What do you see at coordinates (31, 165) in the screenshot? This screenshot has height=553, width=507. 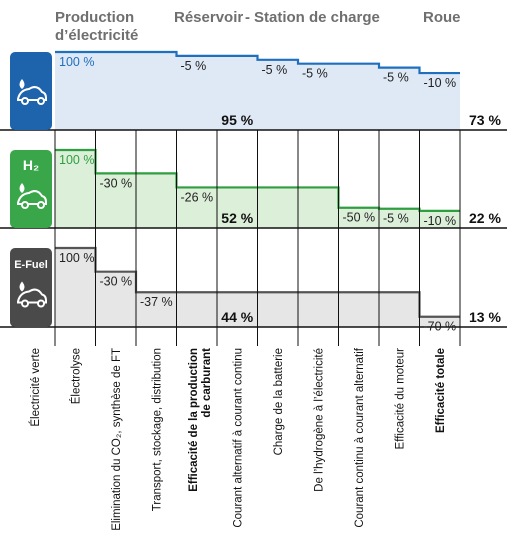 I see `icon-label: H₂` at bounding box center [31, 165].